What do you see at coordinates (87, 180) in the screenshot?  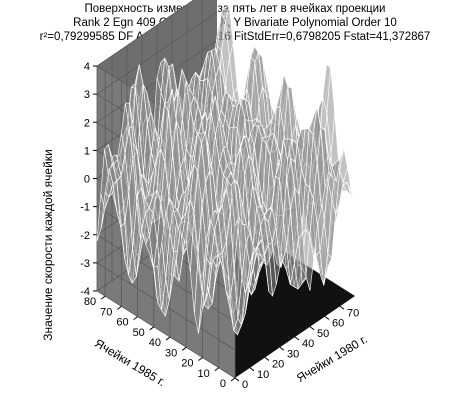 I see `z-tick-label: 0` at bounding box center [87, 180].